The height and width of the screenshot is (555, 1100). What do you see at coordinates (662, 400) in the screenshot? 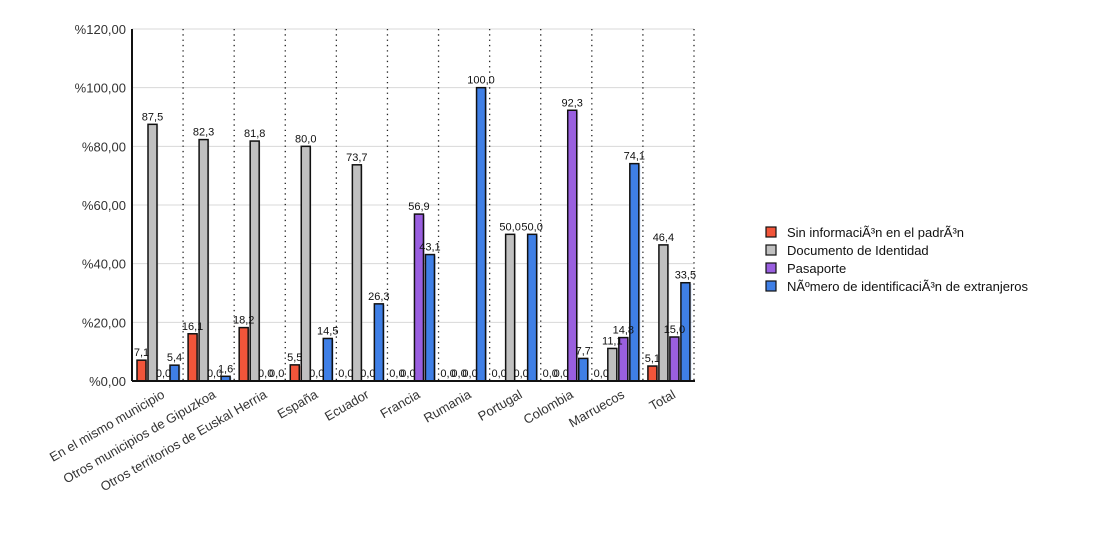
I see `x-category-label: Total` at bounding box center [662, 400].